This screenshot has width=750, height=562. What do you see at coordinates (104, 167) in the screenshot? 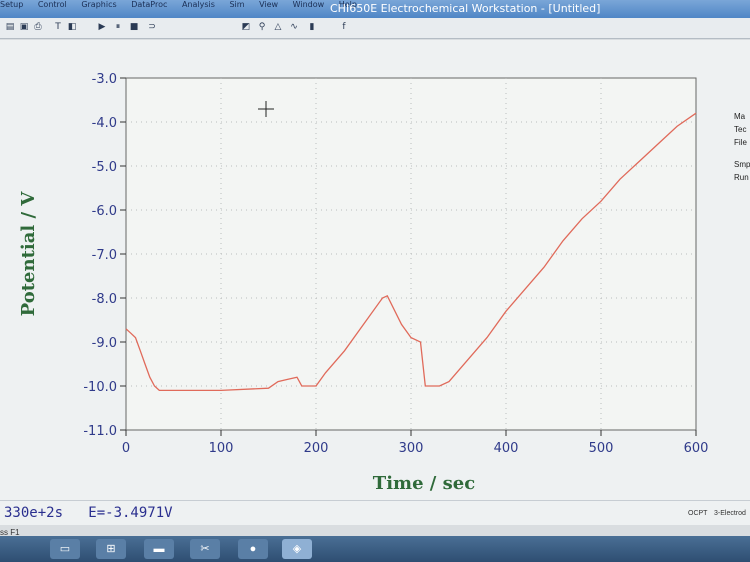
I see `y-tick-label: -5.0` at bounding box center [104, 167].